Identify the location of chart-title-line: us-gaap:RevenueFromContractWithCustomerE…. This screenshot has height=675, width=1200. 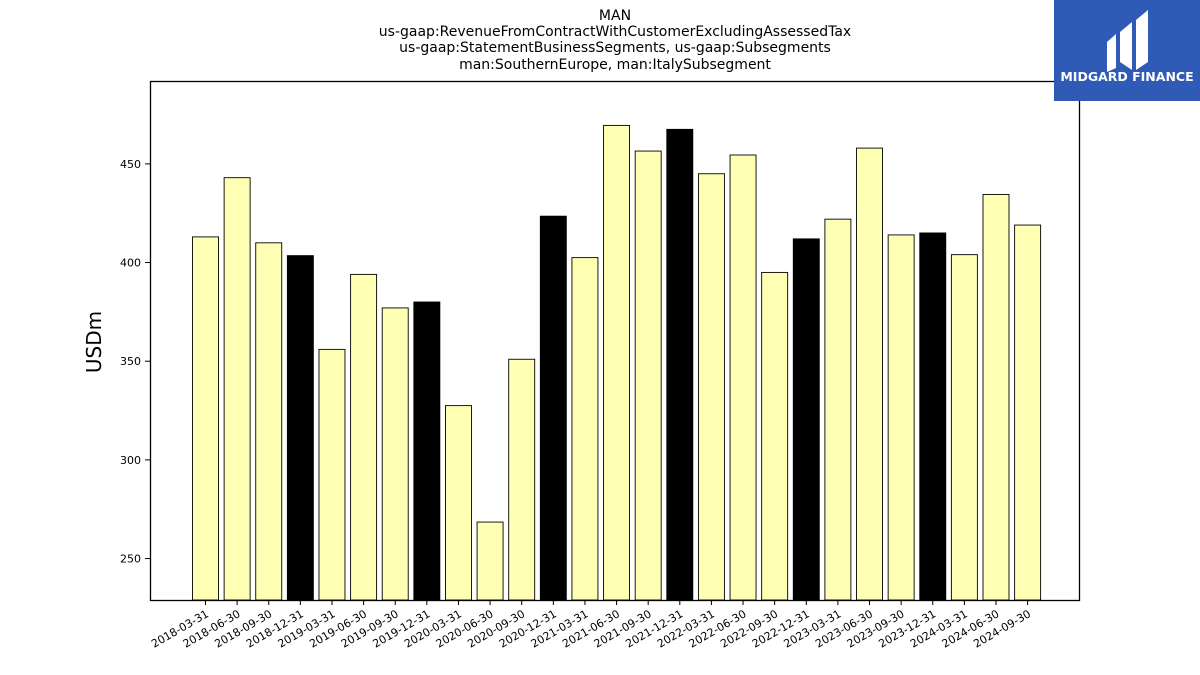
(615, 32).